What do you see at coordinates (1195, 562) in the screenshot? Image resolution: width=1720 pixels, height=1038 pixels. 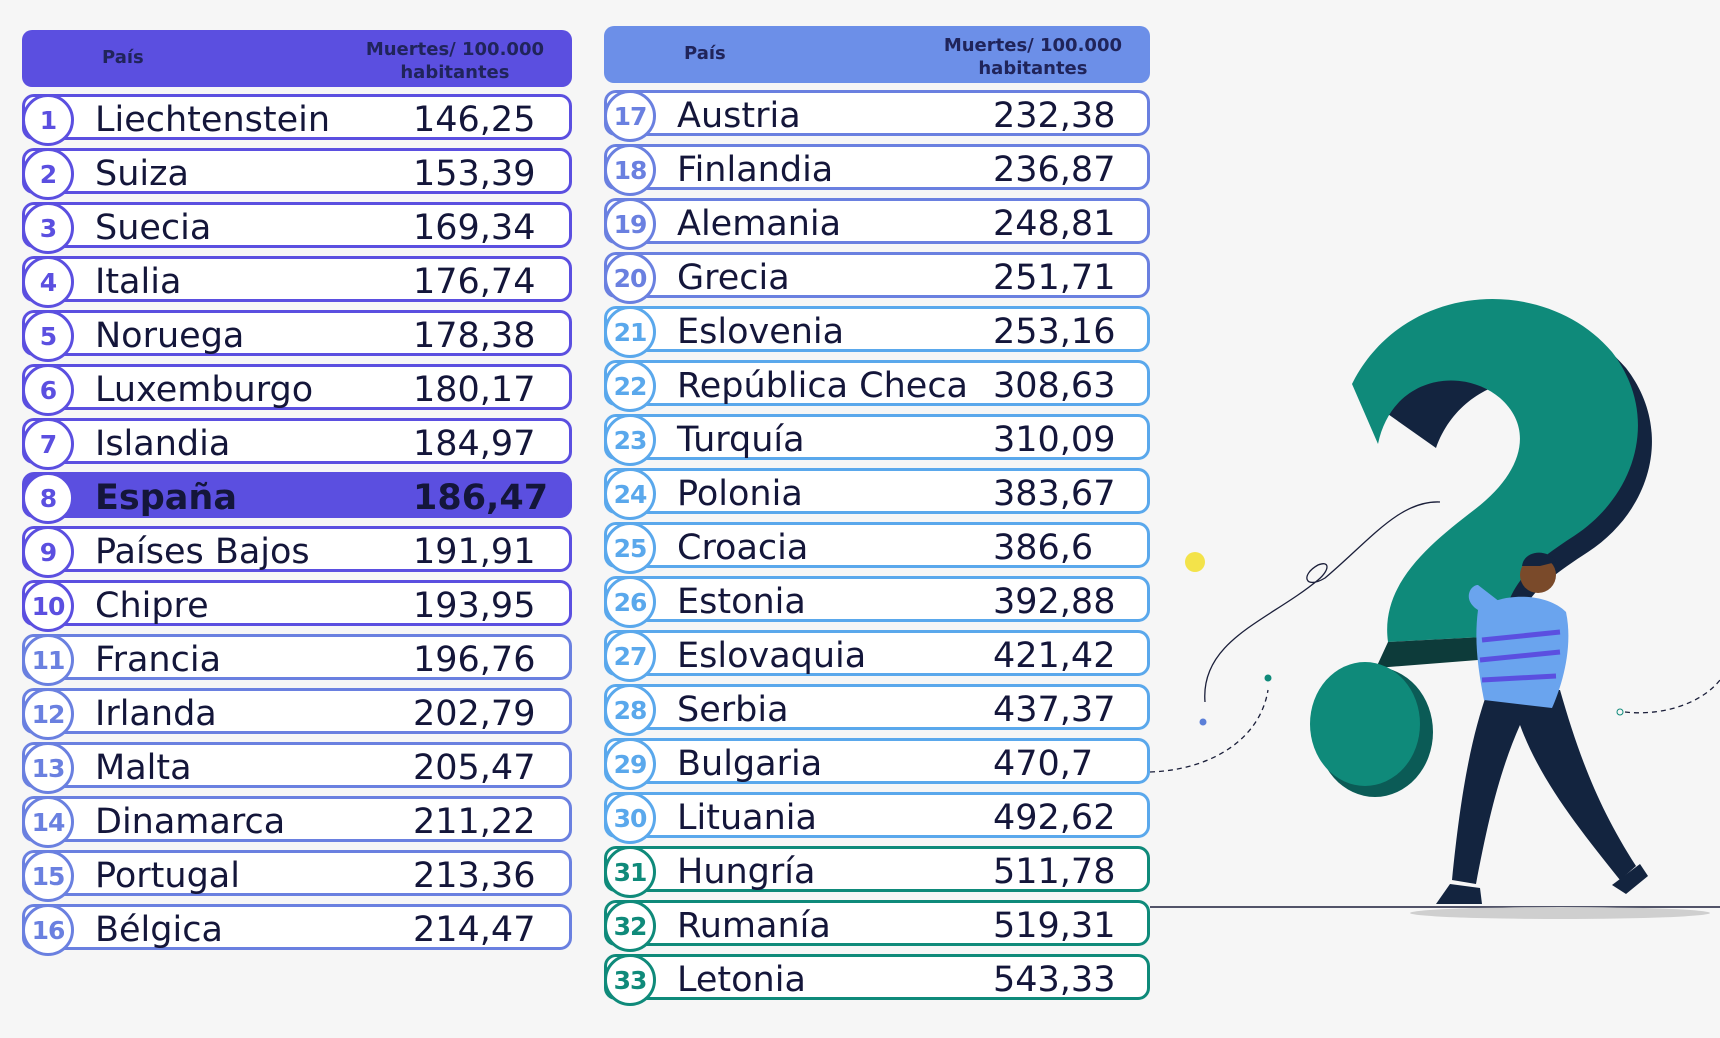 I see `yellow-dot` at bounding box center [1195, 562].